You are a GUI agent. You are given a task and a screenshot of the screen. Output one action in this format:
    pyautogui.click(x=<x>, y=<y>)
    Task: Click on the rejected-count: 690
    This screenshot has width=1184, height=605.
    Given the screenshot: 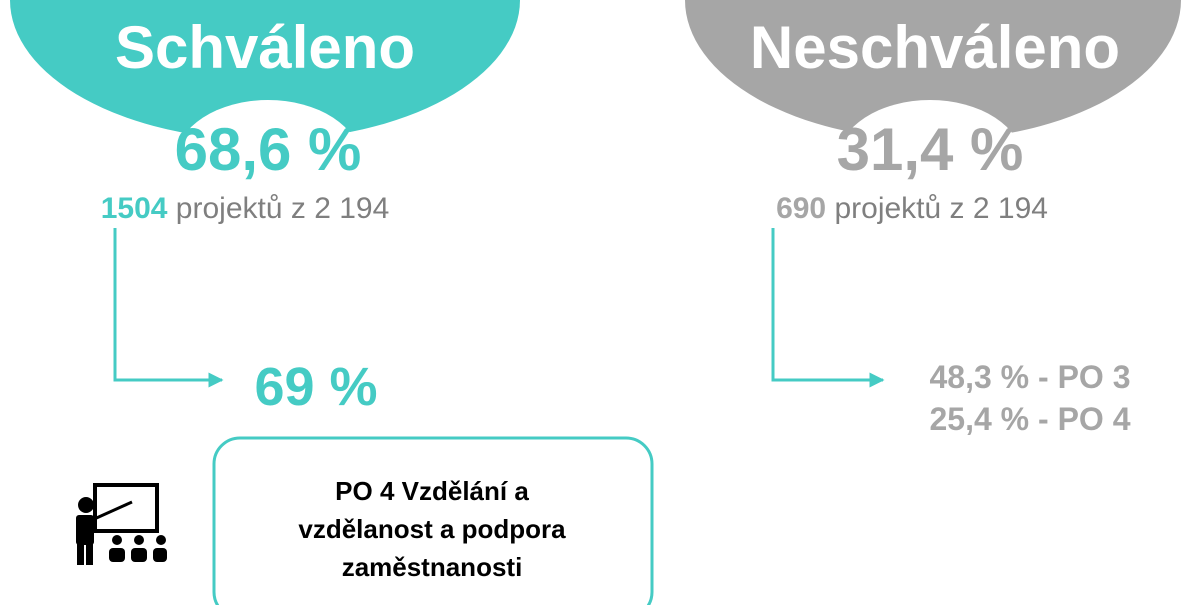 What is the action you would take?
    pyautogui.click(x=801, y=208)
    